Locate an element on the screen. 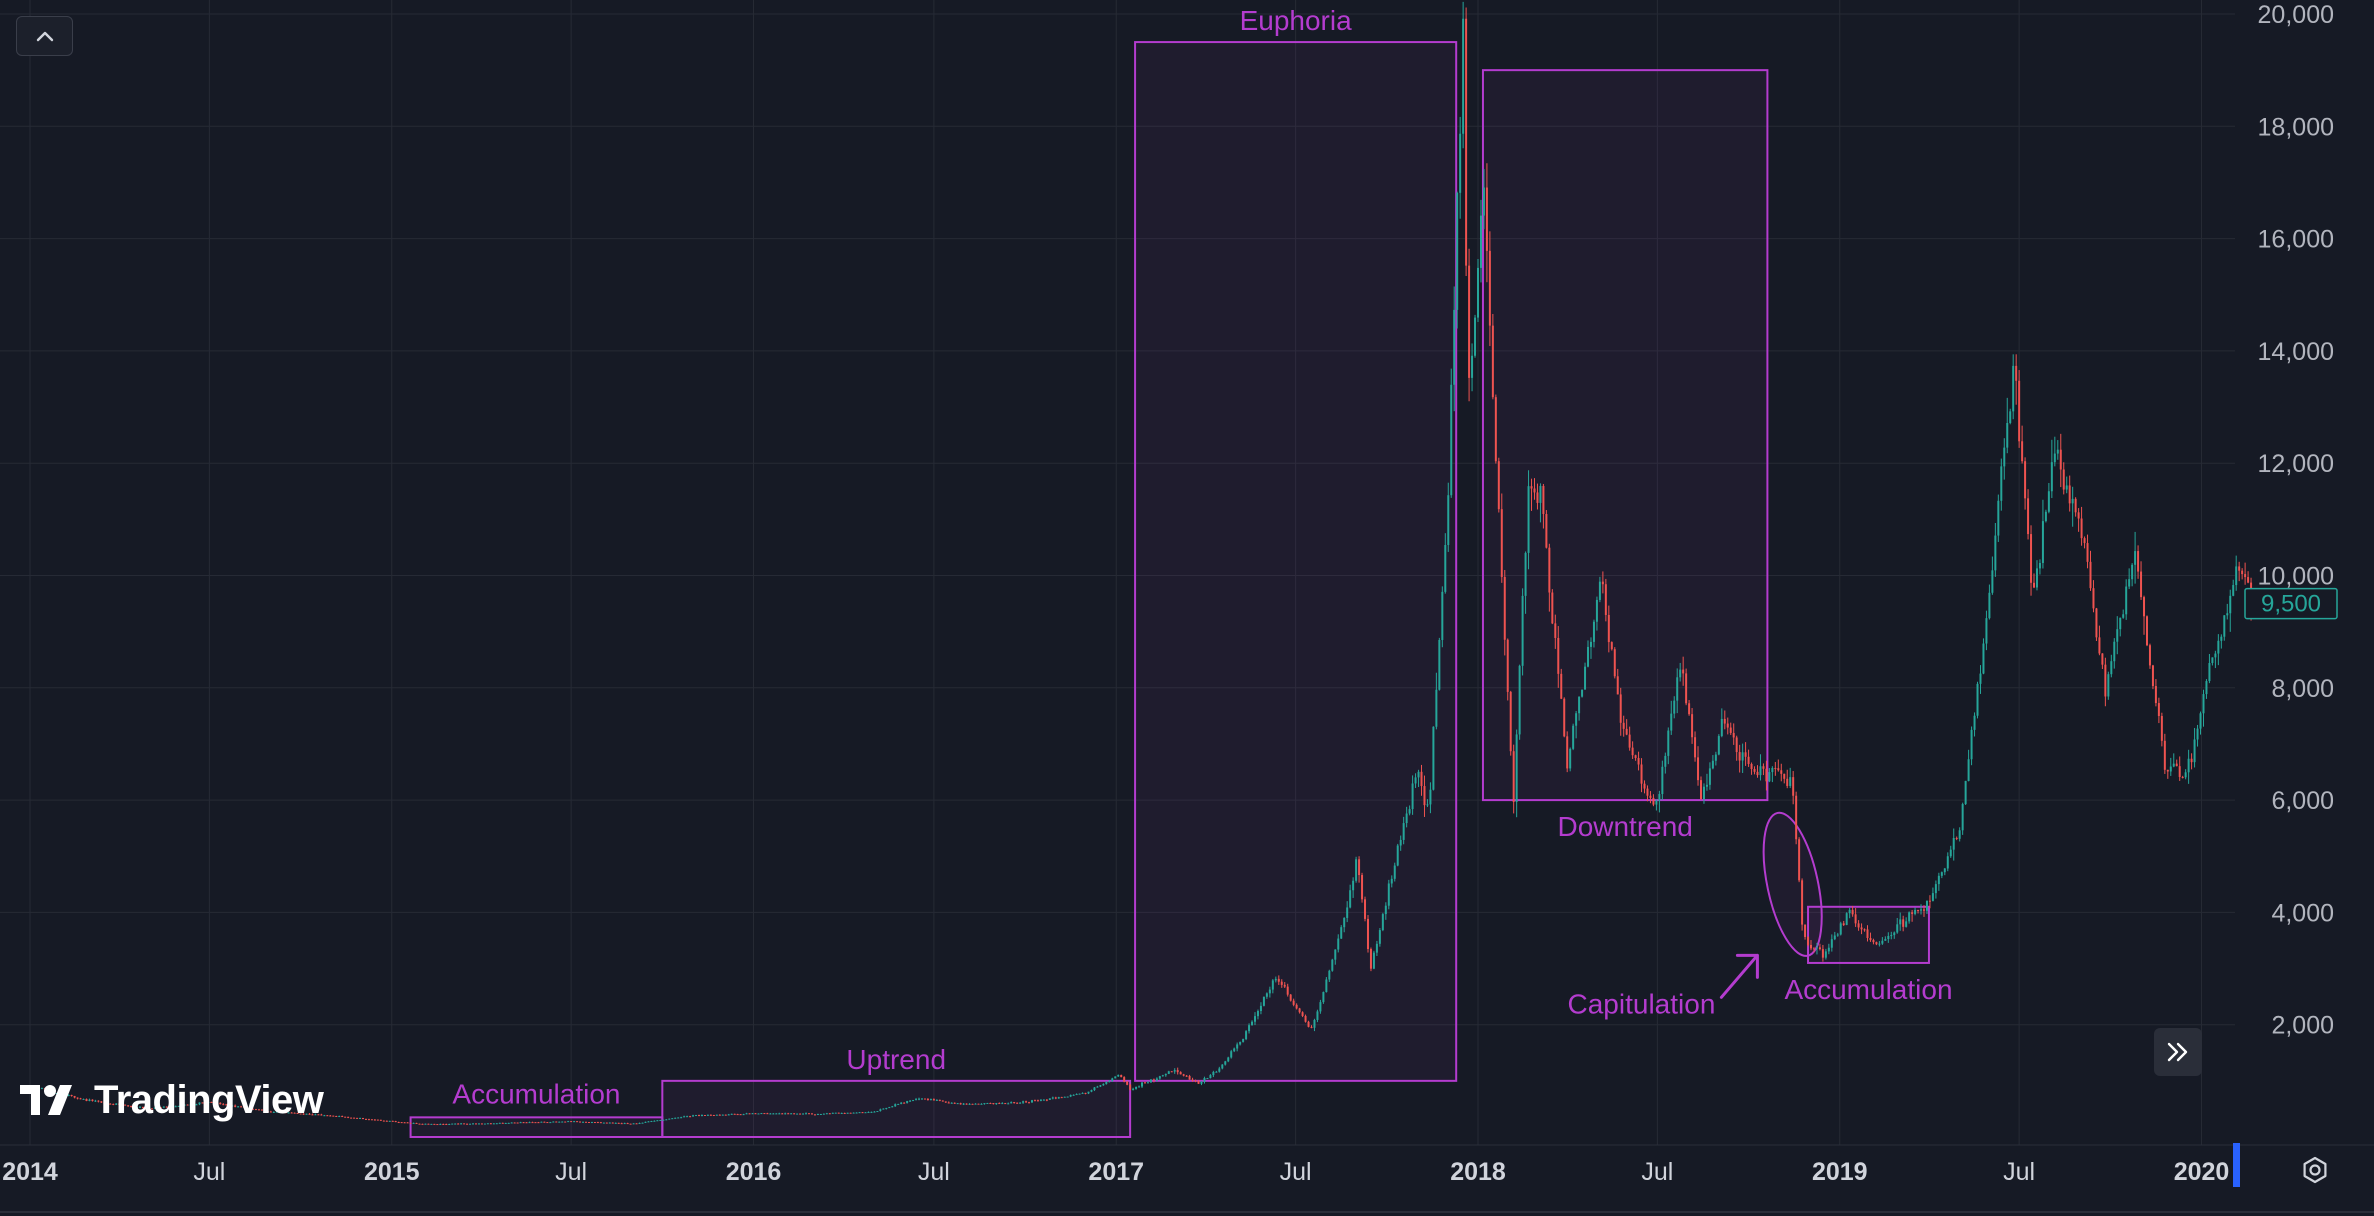 The image size is (2374, 1216). x-tick-label: 2015 is located at coordinates (392, 1172).